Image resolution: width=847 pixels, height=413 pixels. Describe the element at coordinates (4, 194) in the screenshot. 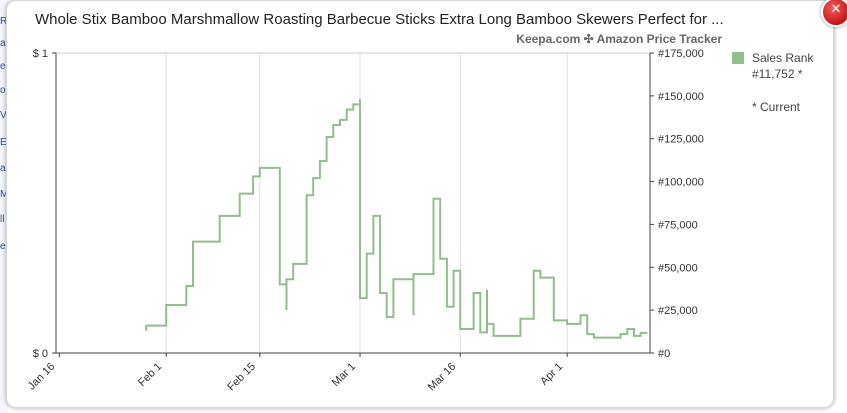

I see `background-link: M` at that location.